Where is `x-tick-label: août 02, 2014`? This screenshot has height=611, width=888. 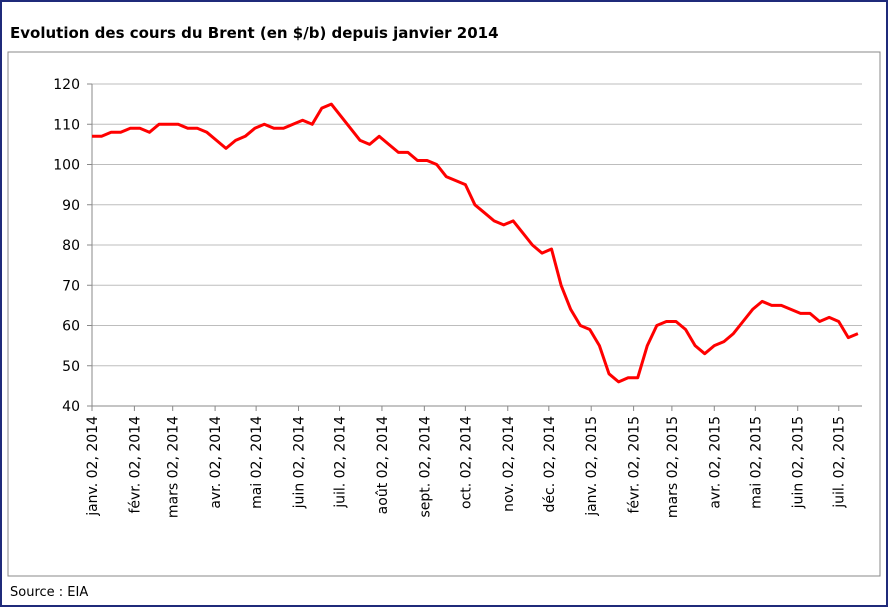 x-tick-label: août 02, 2014 is located at coordinates (383, 465).